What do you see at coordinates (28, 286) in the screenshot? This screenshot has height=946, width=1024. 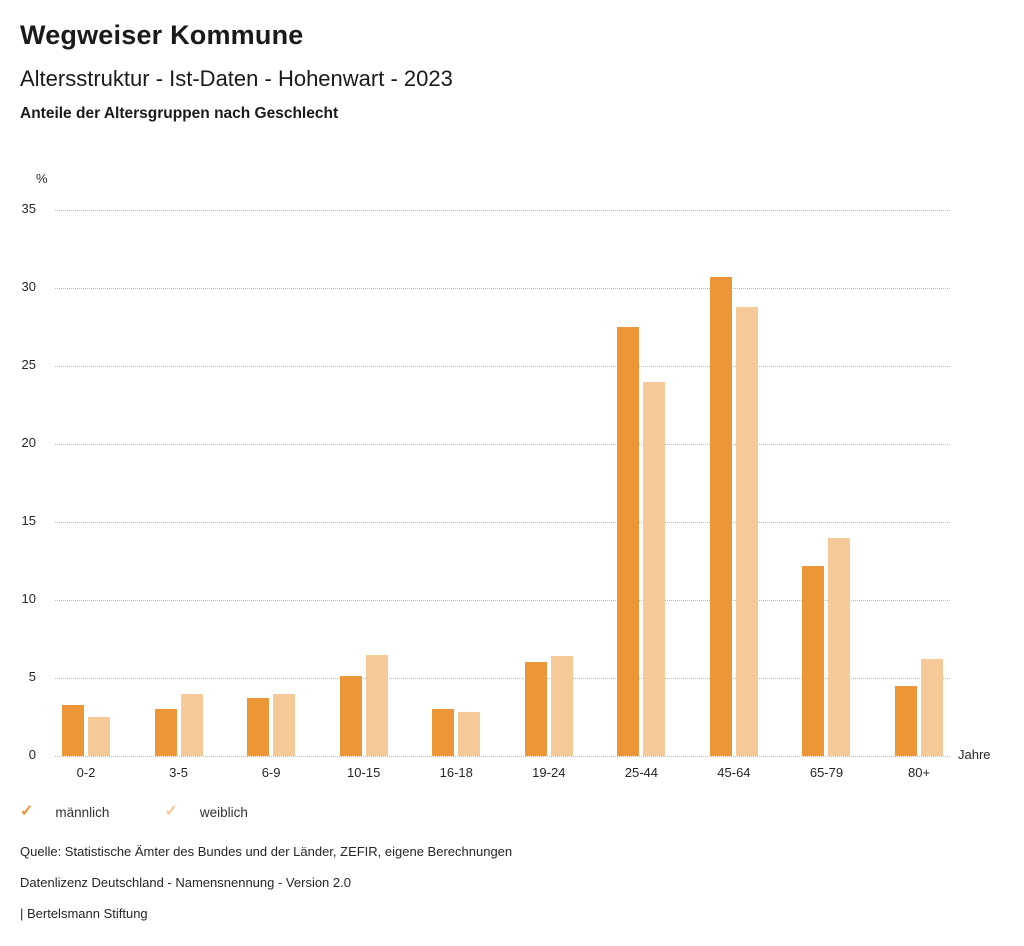 I see `y-tick-label-30: 30` at bounding box center [28, 286].